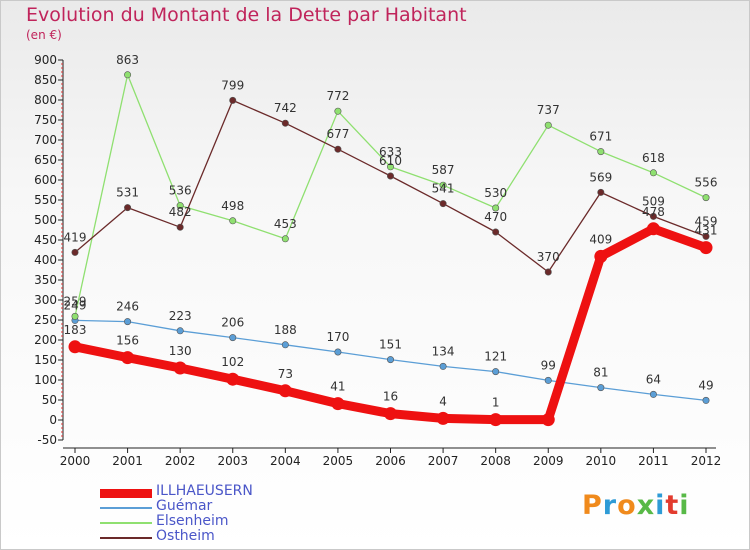  What do you see at coordinates (338, 461) in the screenshot?
I see `x-tick-label: 2005` at bounding box center [338, 461].